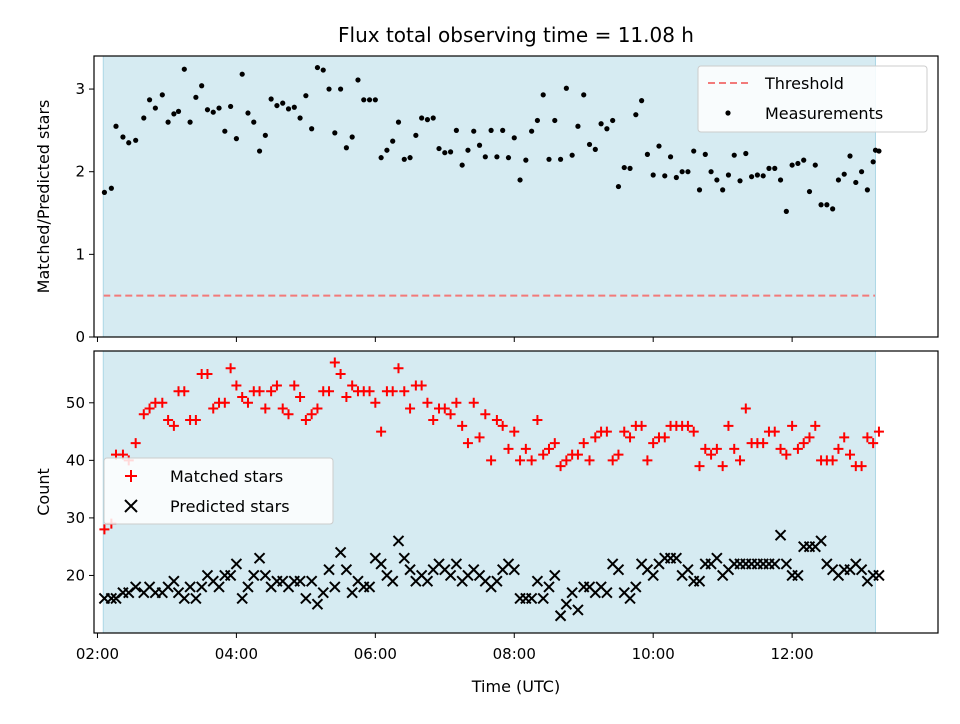  What do you see at coordinates (75, 403) in the screenshot?
I see `y-tick-label: 50` at bounding box center [75, 403].